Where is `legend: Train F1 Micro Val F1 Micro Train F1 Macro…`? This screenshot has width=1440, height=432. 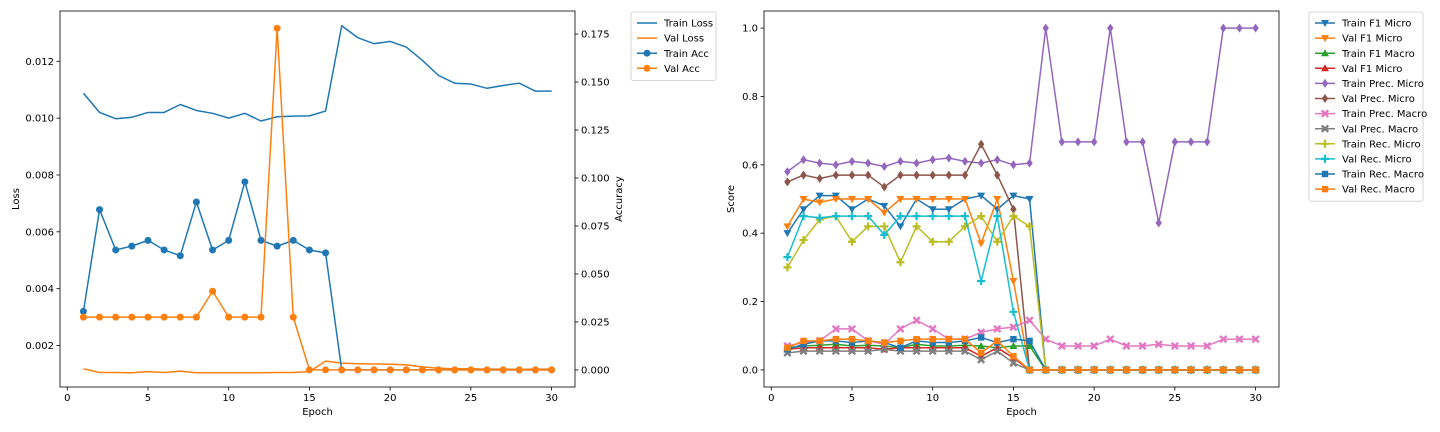
legend: Train F1 Micro Val F1 Micro Train F1 Macro… is located at coordinates (1367, 106).